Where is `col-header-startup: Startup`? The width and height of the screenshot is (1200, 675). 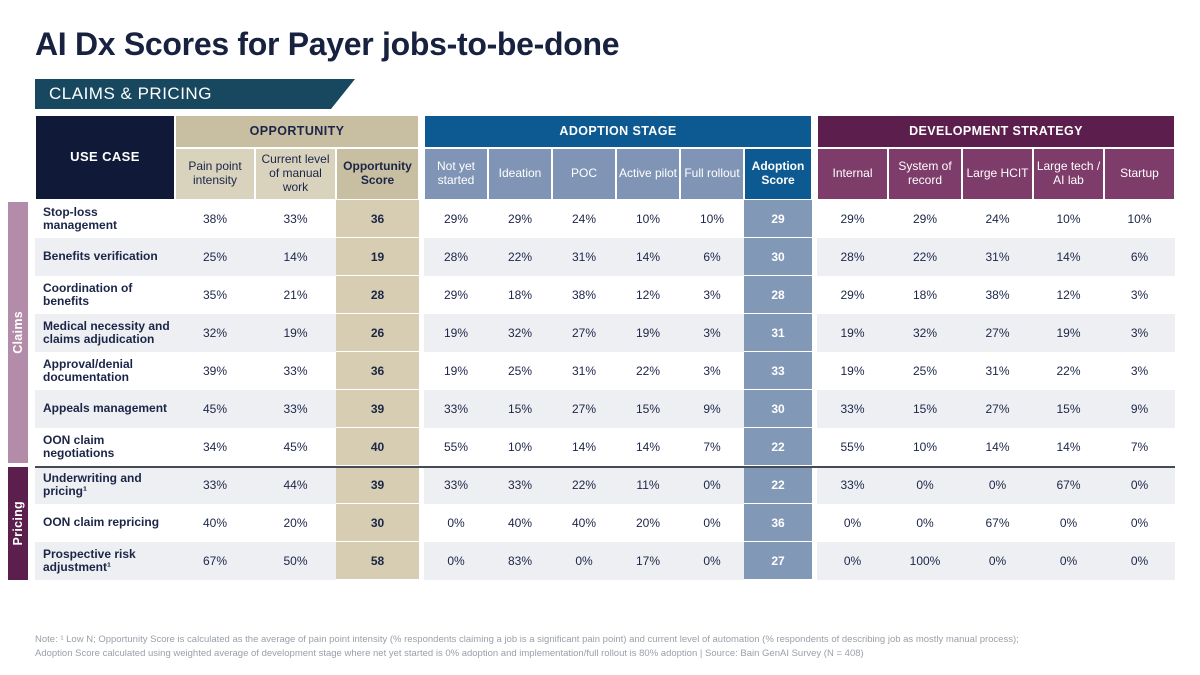
col-header-startup: Startup is located at coordinates (1139, 174).